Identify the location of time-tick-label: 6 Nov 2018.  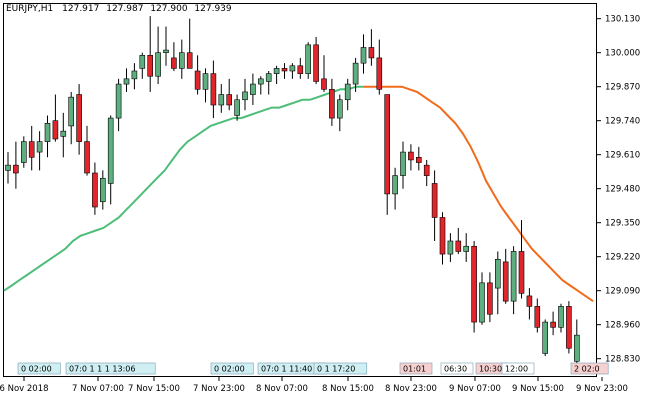
(24, 389).